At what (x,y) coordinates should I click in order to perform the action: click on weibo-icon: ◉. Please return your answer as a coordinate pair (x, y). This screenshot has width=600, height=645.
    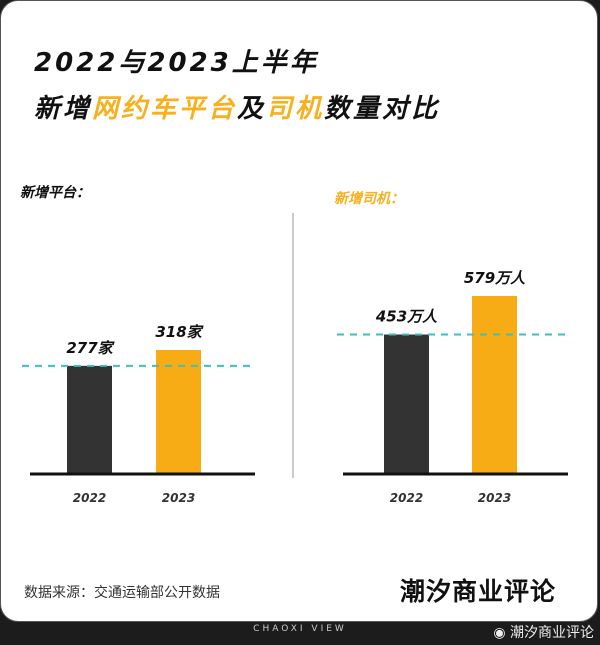
    Looking at the image, I should click on (501, 633).